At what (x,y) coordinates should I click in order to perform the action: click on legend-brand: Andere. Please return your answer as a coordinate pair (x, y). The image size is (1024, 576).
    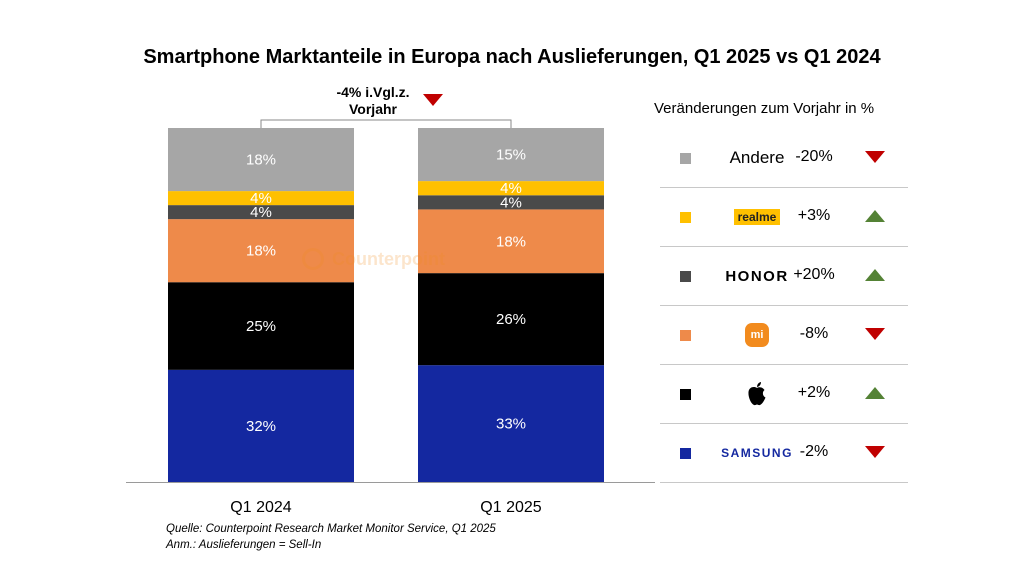
    Looking at the image, I should click on (757, 158).